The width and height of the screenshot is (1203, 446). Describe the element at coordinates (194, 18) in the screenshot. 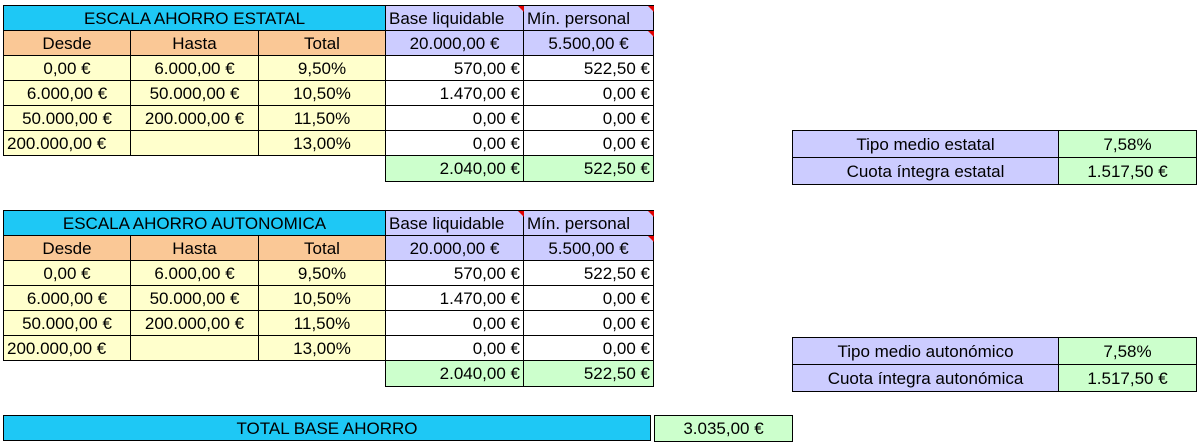

I see `table-title: ESCALA AHORRO ESTATAL` at that location.